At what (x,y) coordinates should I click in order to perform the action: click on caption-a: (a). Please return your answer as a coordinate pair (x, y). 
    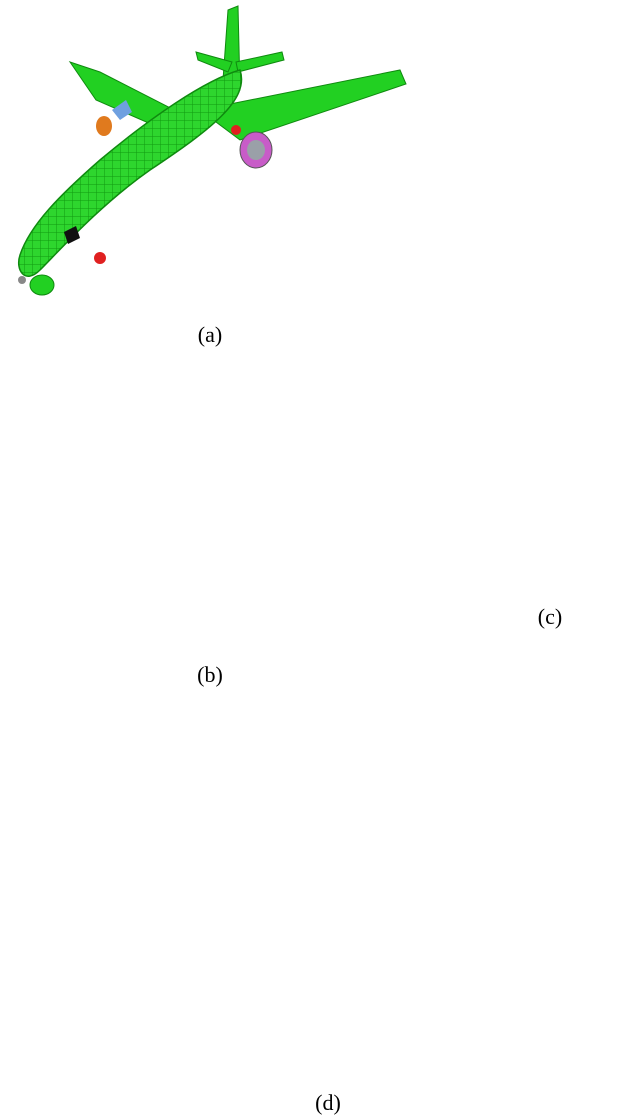
    Looking at the image, I should click on (210, 334).